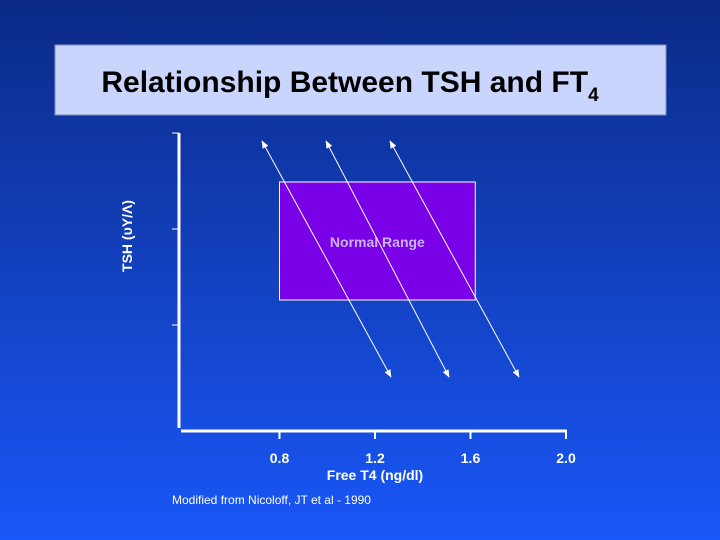  I want to click on title-subscript: 4, so click(593, 95).